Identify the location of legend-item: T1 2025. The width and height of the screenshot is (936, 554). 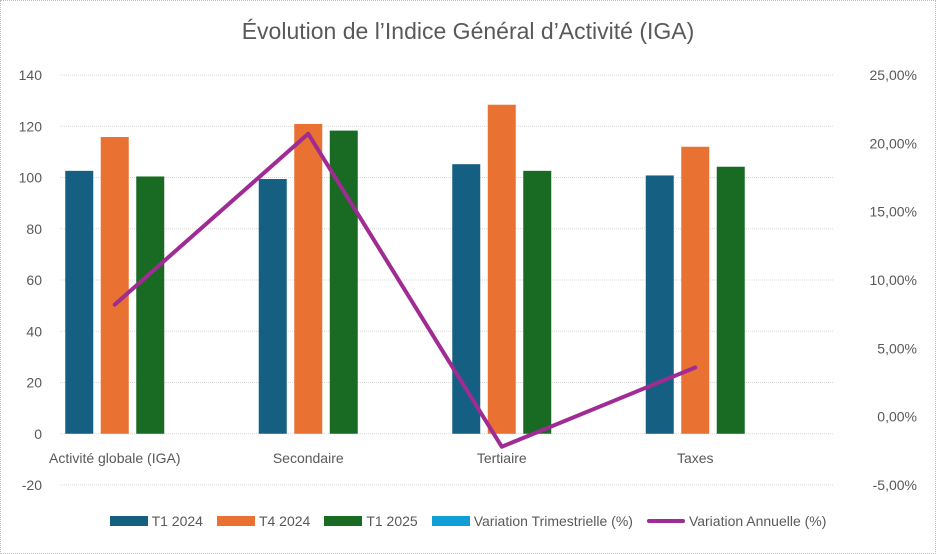
(371, 521).